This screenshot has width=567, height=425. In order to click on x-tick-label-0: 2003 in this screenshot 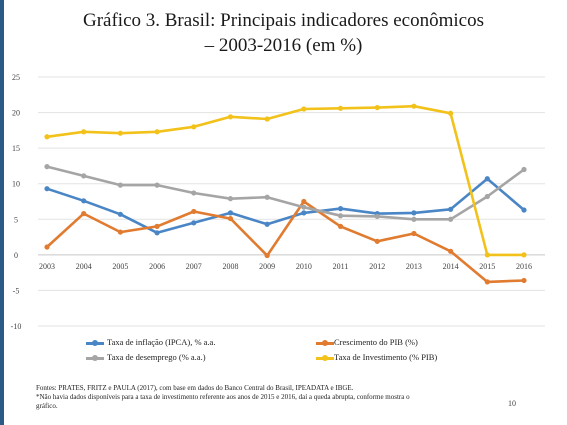, I will do `click(47, 266)`.